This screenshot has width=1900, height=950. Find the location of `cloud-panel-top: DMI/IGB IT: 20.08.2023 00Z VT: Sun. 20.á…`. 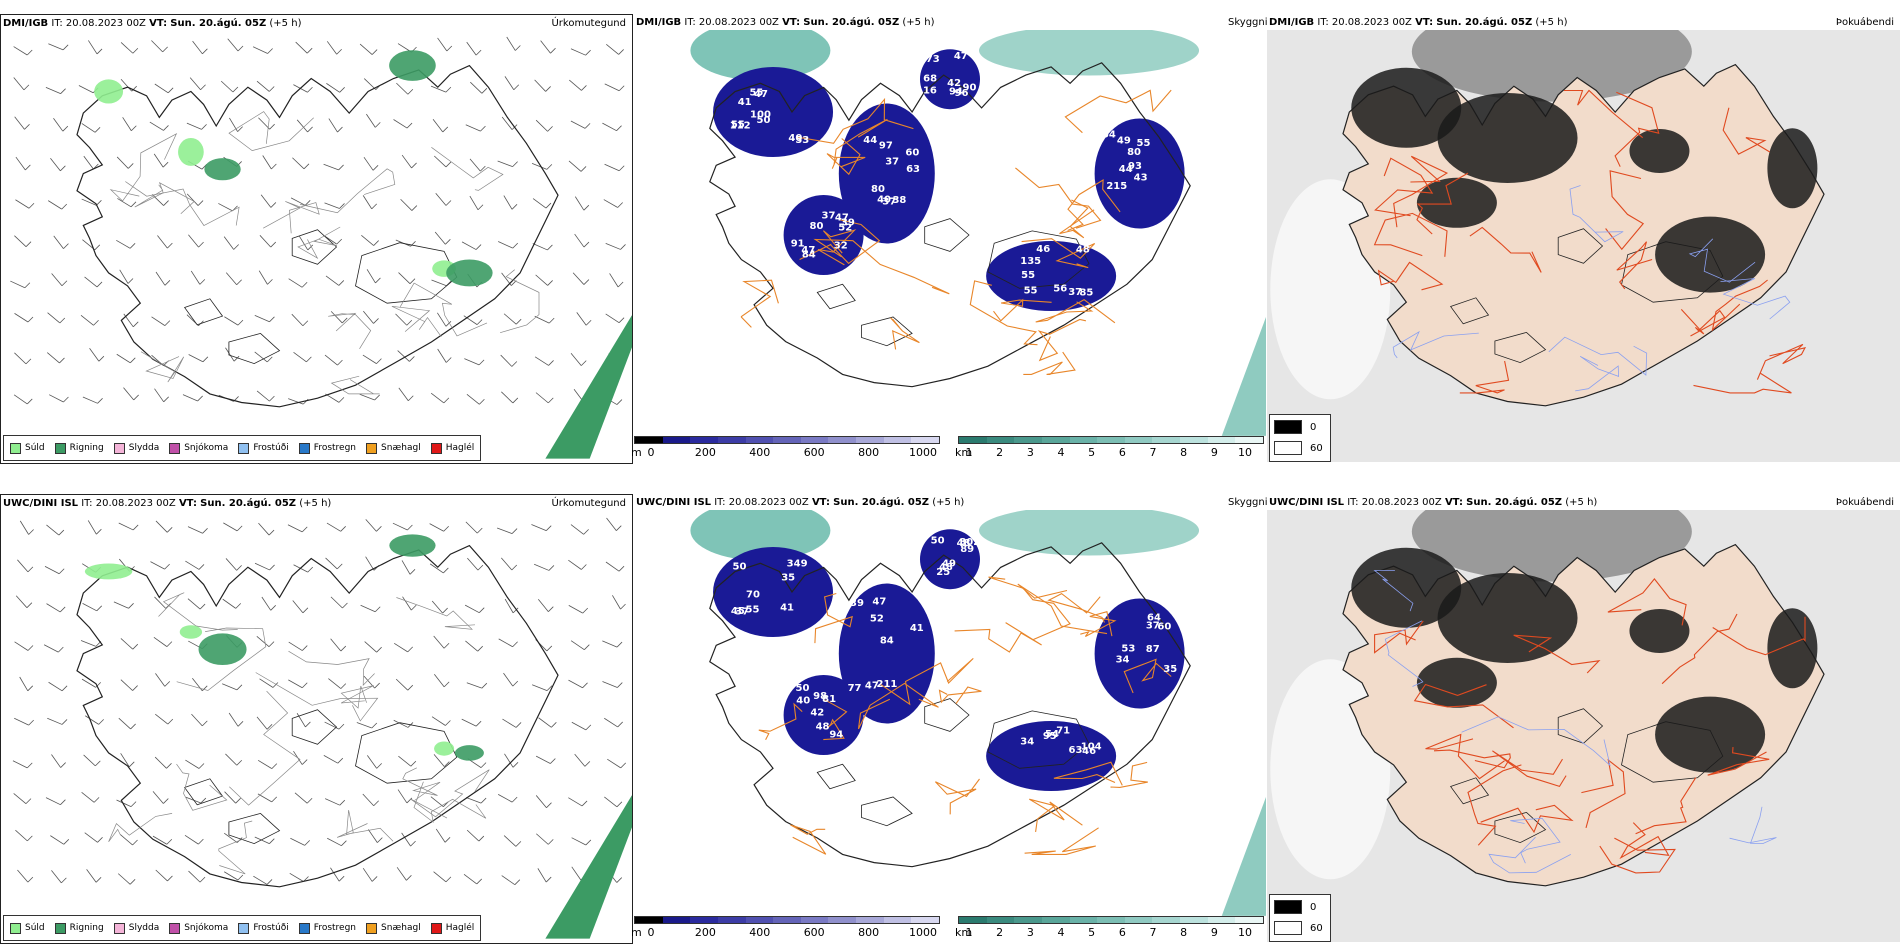

cloud-panel-top: DMI/IGB IT: 20.08.2023 00Z VT: Sun. 20.á… is located at coordinates (950, 227).